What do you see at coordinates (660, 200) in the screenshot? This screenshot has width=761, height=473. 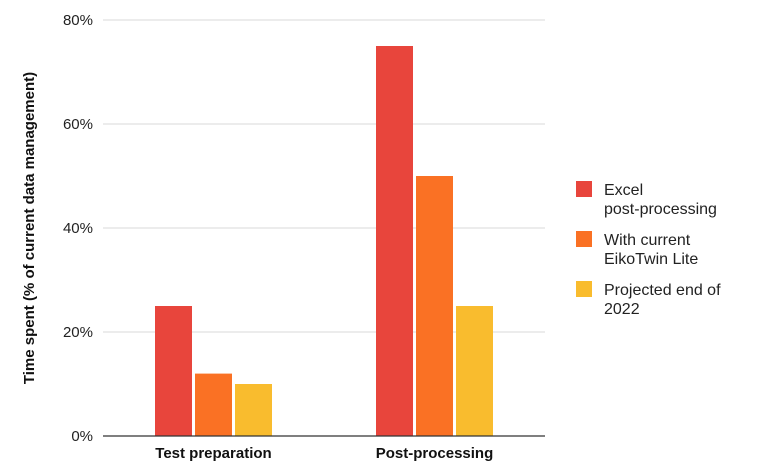 I see `legend-label: Excel post-processing` at bounding box center [660, 200].